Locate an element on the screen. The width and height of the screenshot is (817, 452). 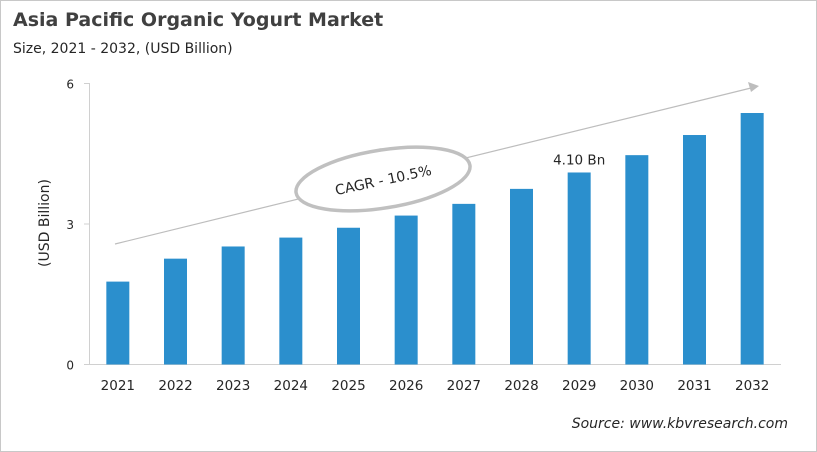
x-tick-label: 2022 is located at coordinates (175, 386).